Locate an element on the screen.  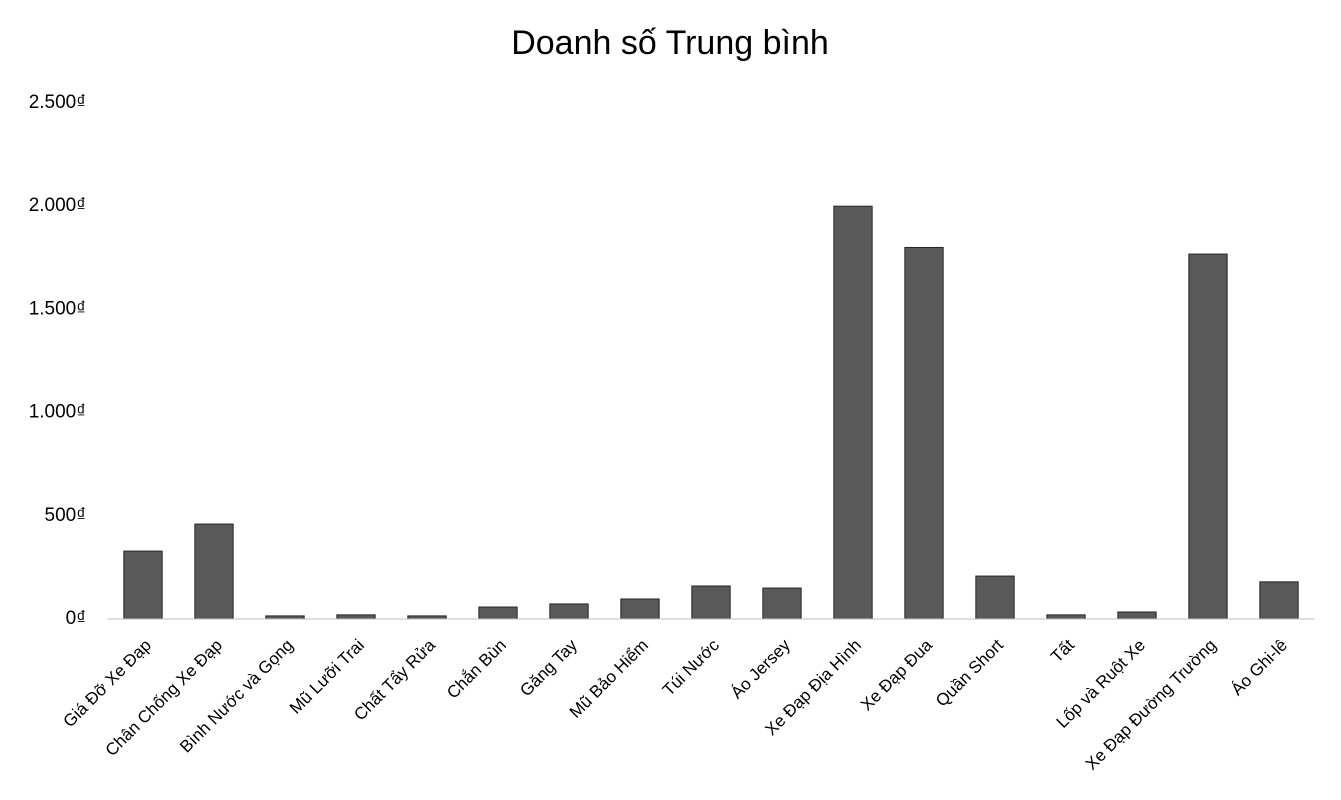
x-tick-label: Xe Đạp Đua is located at coordinates (896, 674).